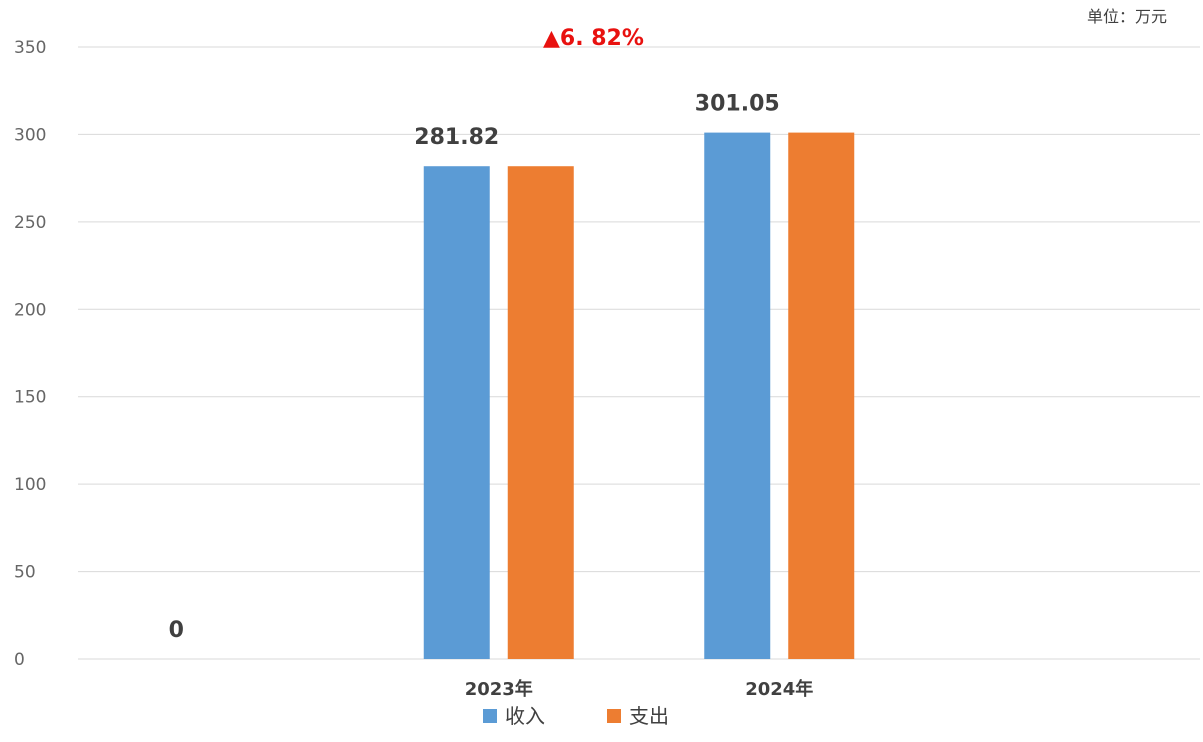 The image size is (1203, 742). I want to click on y-tick-label: 350, so click(30, 48).